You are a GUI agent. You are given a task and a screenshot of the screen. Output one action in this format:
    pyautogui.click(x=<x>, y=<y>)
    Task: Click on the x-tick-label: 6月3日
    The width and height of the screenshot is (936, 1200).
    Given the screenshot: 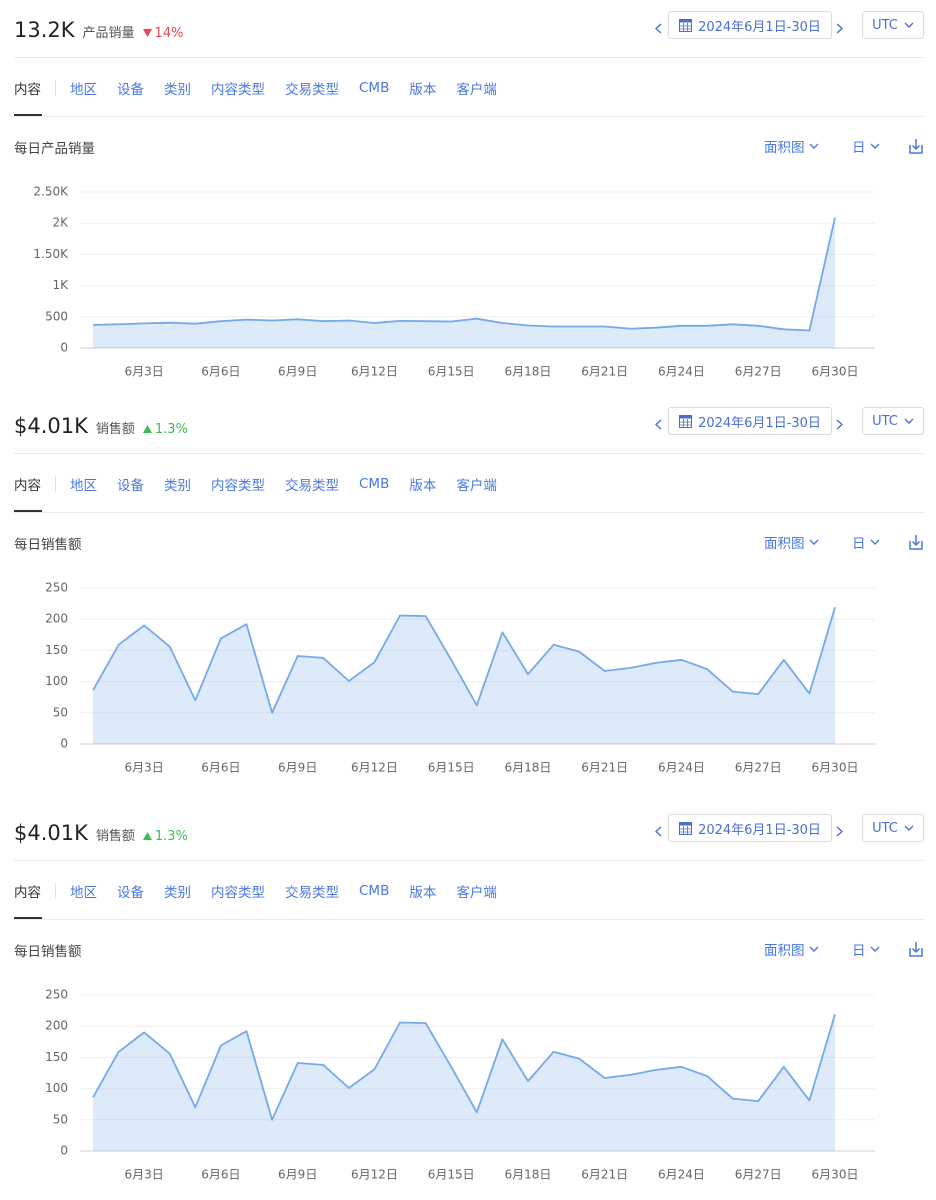 What is the action you would take?
    pyautogui.click(x=144, y=372)
    